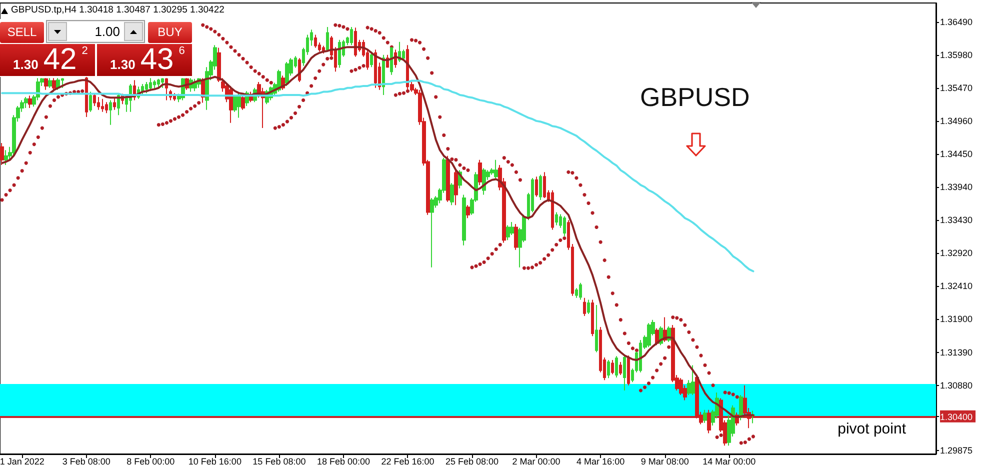 This screenshot has height=471, width=984. What do you see at coordinates (150, 461) in the screenshot?
I see `x-tick-label: 8 Feb 00:00` at bounding box center [150, 461].